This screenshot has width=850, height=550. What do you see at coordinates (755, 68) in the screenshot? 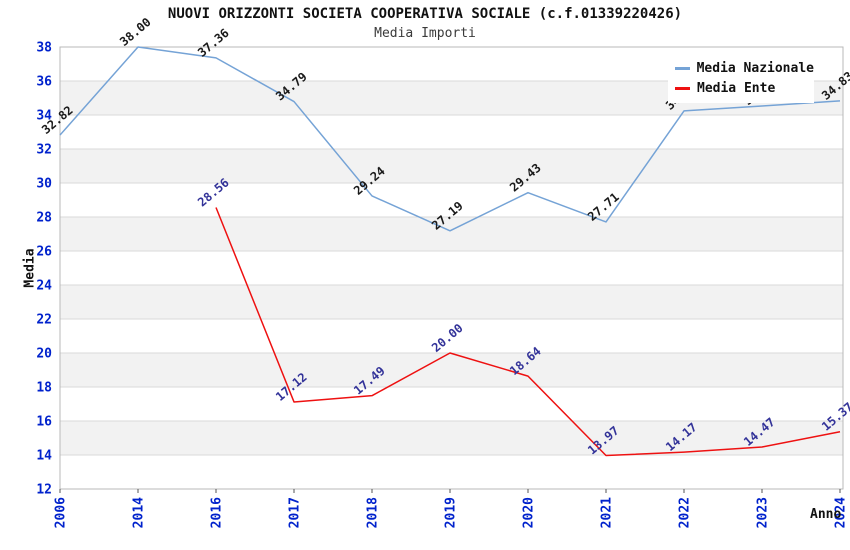
I see `legend-label: Media Nazionale` at bounding box center [755, 68].